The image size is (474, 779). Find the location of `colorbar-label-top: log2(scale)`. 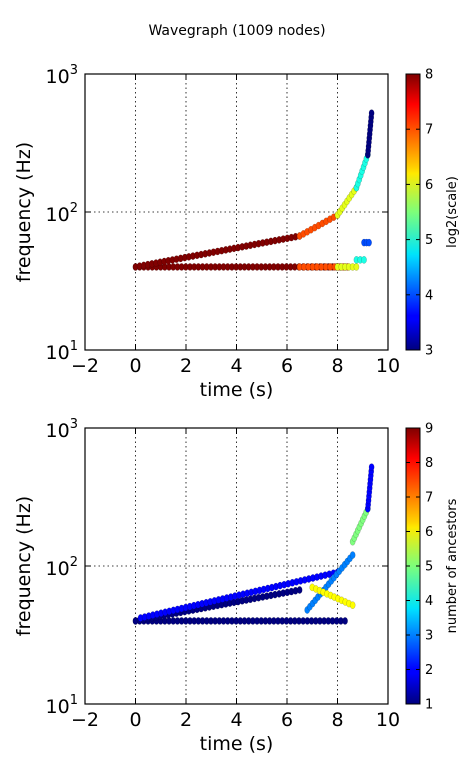

colorbar-label-top: log2(scale) is located at coordinates (452, 212).